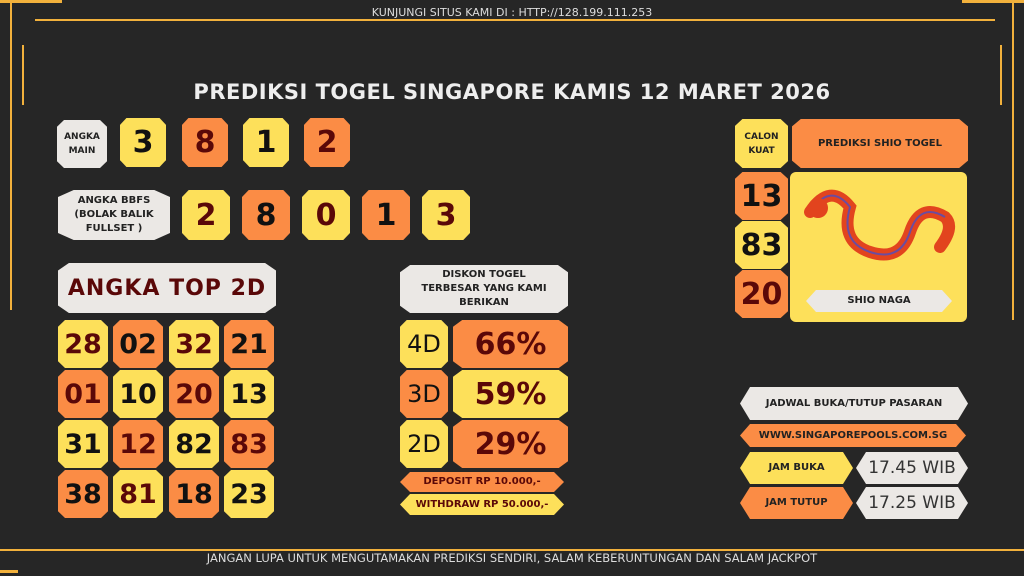 The width and height of the screenshot is (1024, 576). I want to click on angka-main-digit: 1, so click(266, 142).